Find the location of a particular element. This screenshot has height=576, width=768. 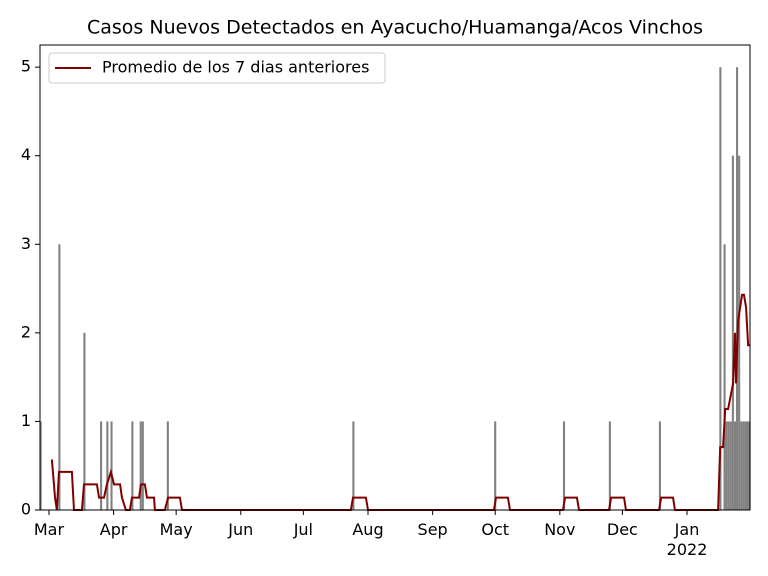

x-tick-label: Dec is located at coordinates (622, 529).